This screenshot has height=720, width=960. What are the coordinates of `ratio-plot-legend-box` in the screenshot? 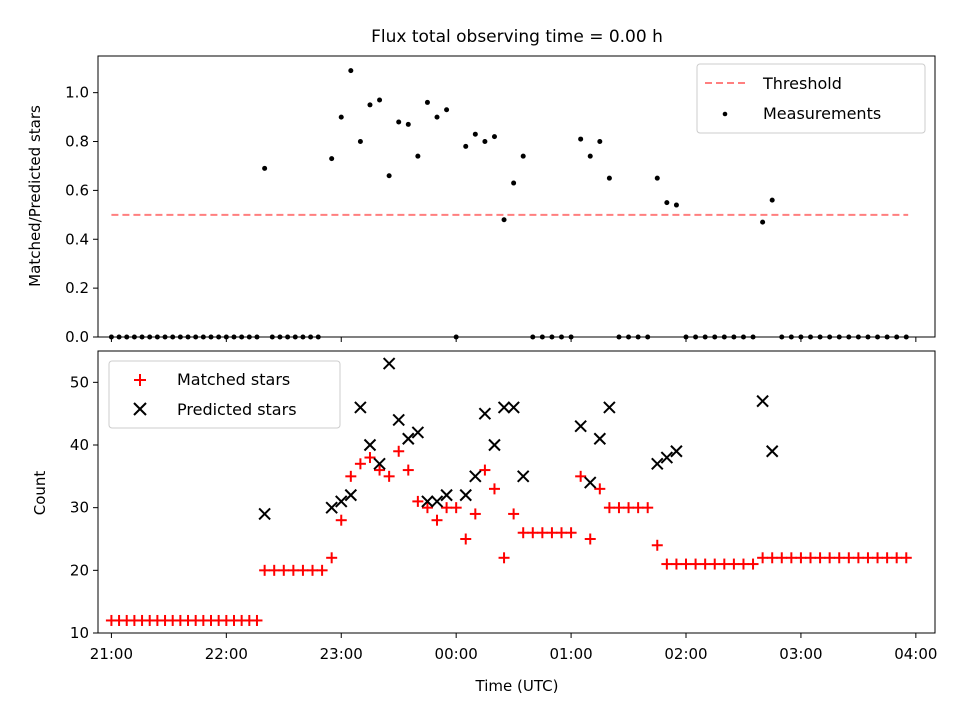 It's located at (811, 98).